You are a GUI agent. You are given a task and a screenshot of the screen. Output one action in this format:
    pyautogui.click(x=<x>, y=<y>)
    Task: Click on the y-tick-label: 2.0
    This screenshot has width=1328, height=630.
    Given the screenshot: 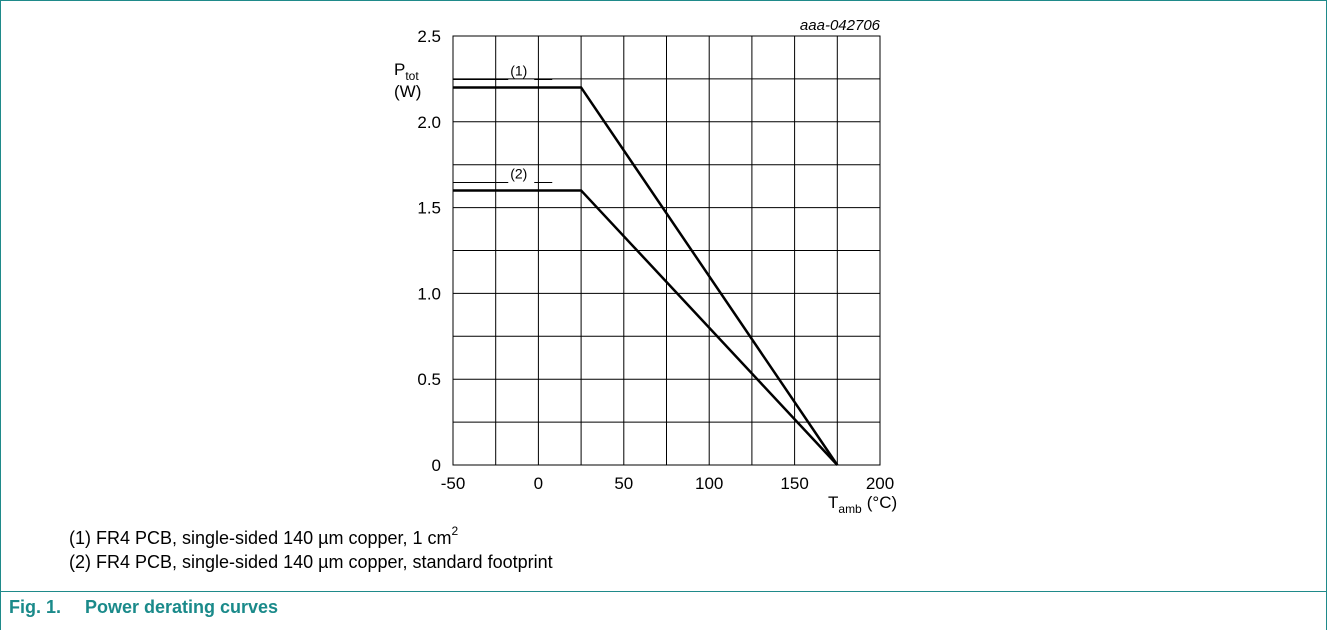 What is the action you would take?
    pyautogui.click(x=429, y=122)
    